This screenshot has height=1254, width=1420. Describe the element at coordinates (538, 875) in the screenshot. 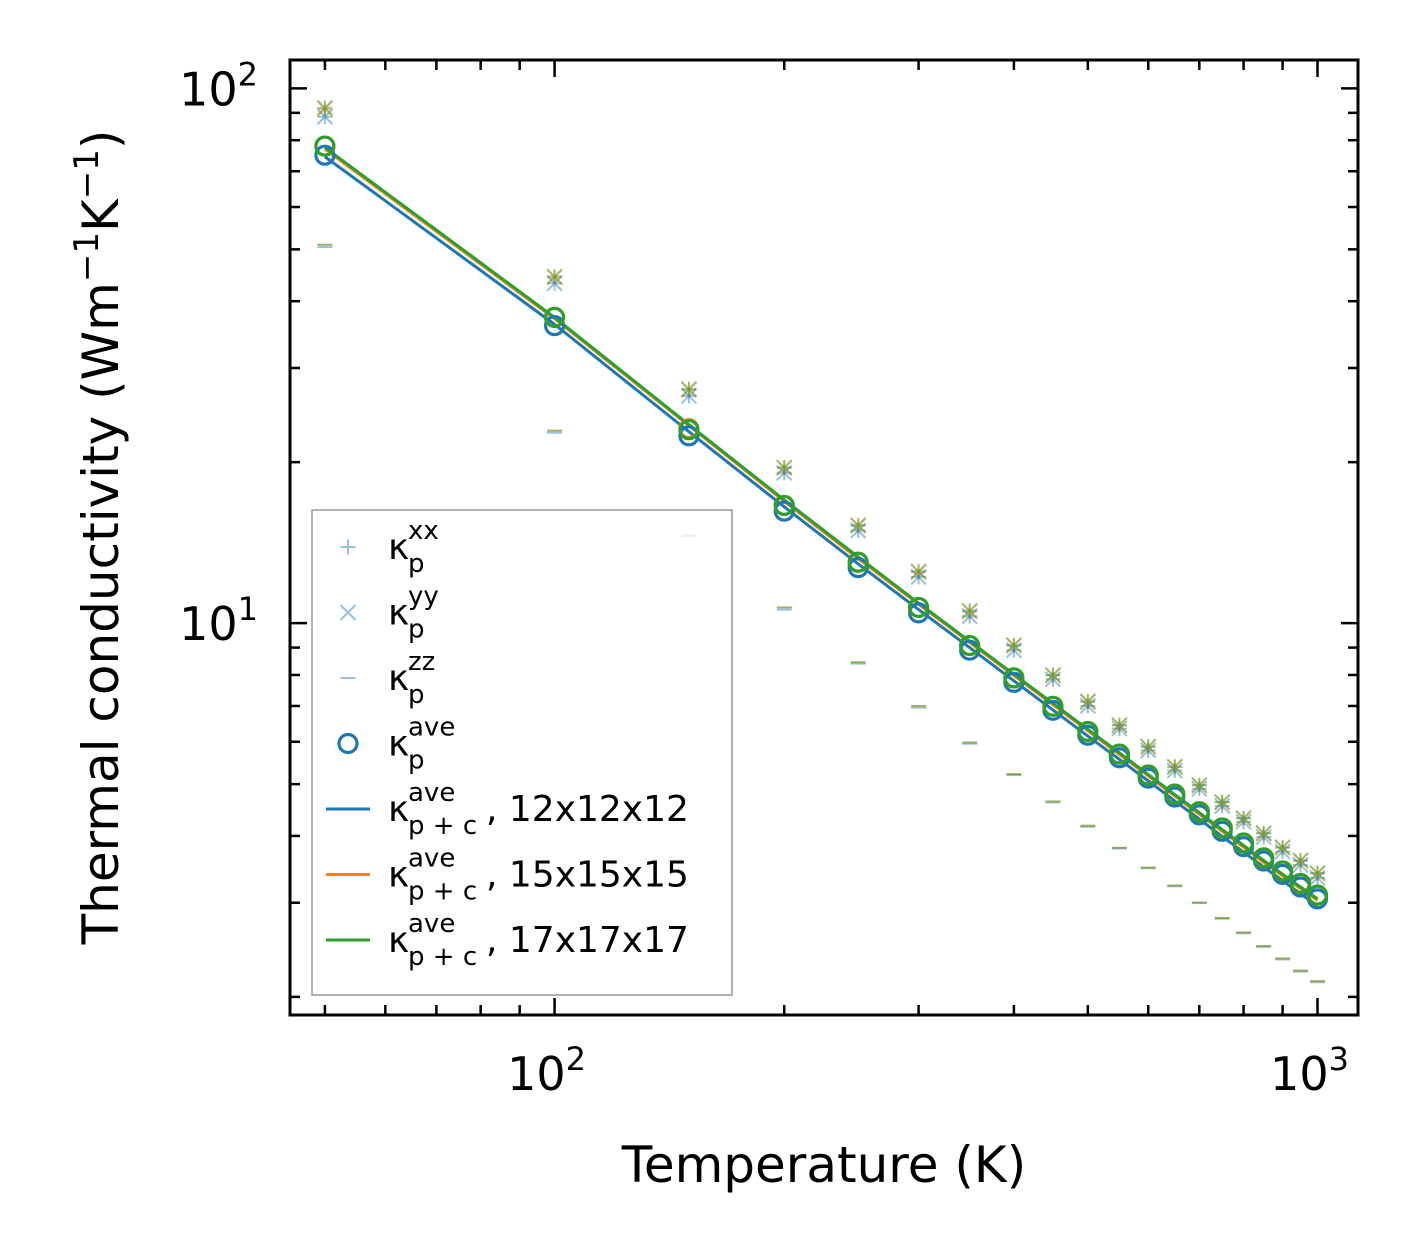

I see `legend-label: κp + cave , 15x15x15` at that location.